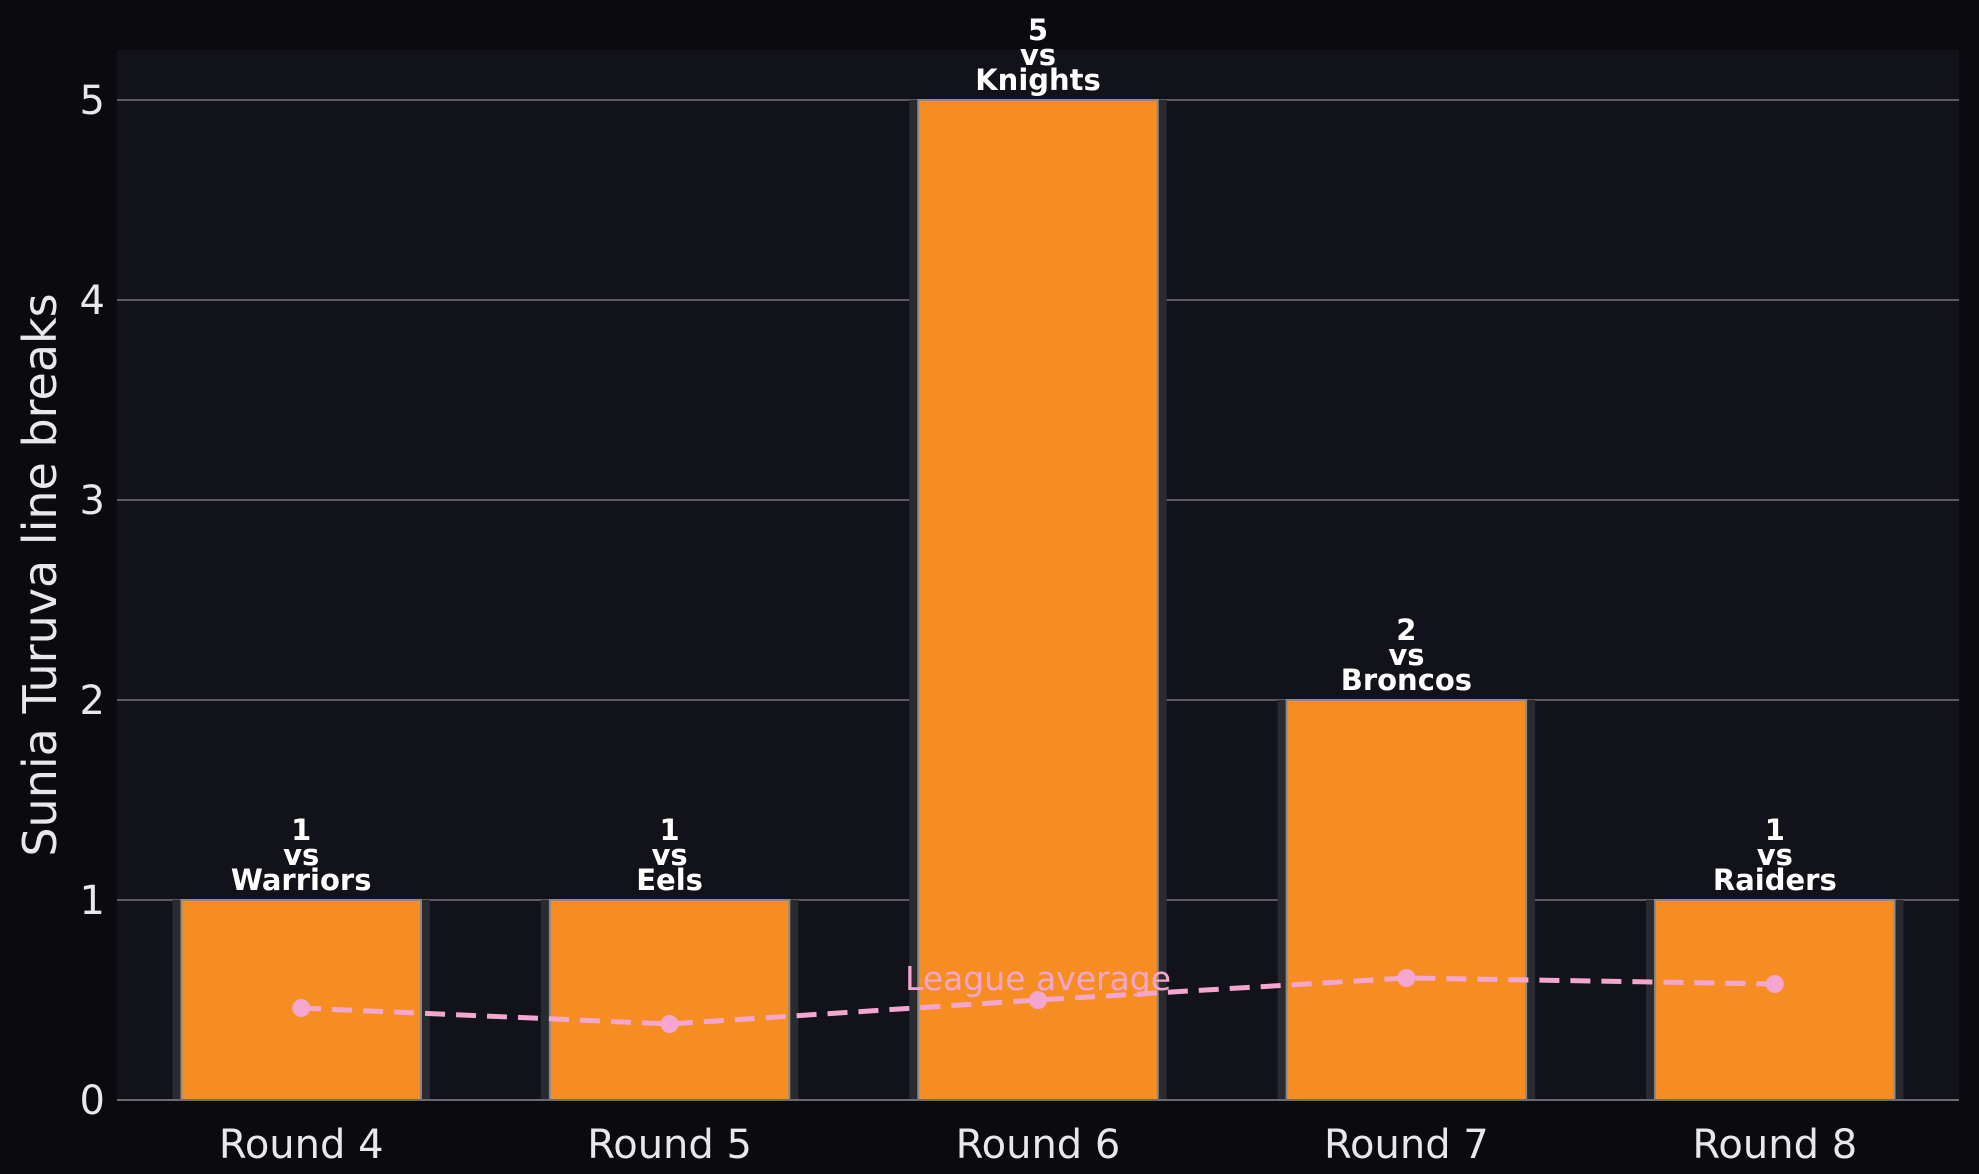  I want to click on bar-value-label: 2, so click(1406, 630).